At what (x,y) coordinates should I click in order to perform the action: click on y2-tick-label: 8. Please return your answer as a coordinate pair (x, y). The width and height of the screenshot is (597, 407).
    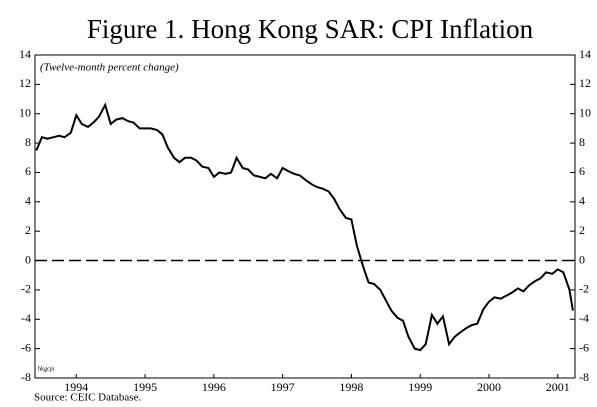
    Looking at the image, I should click on (582, 142).